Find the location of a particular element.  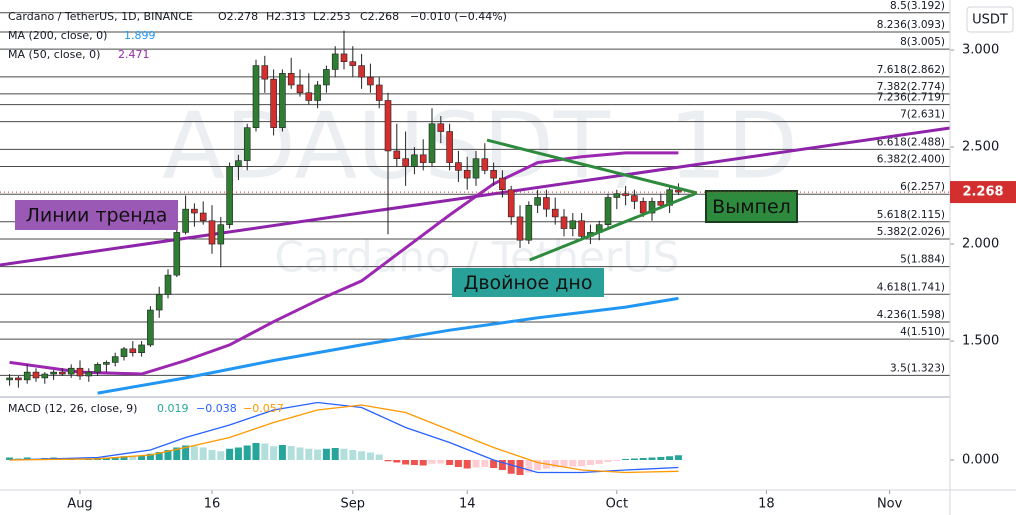

fib-label: 4(1.510) is located at coordinates (922, 332).